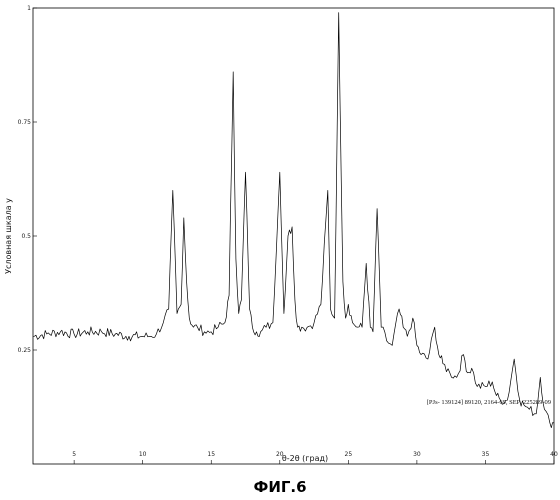  Describe the element at coordinates (74, 454) in the screenshot. I see `x-tick-label: 5` at that location.